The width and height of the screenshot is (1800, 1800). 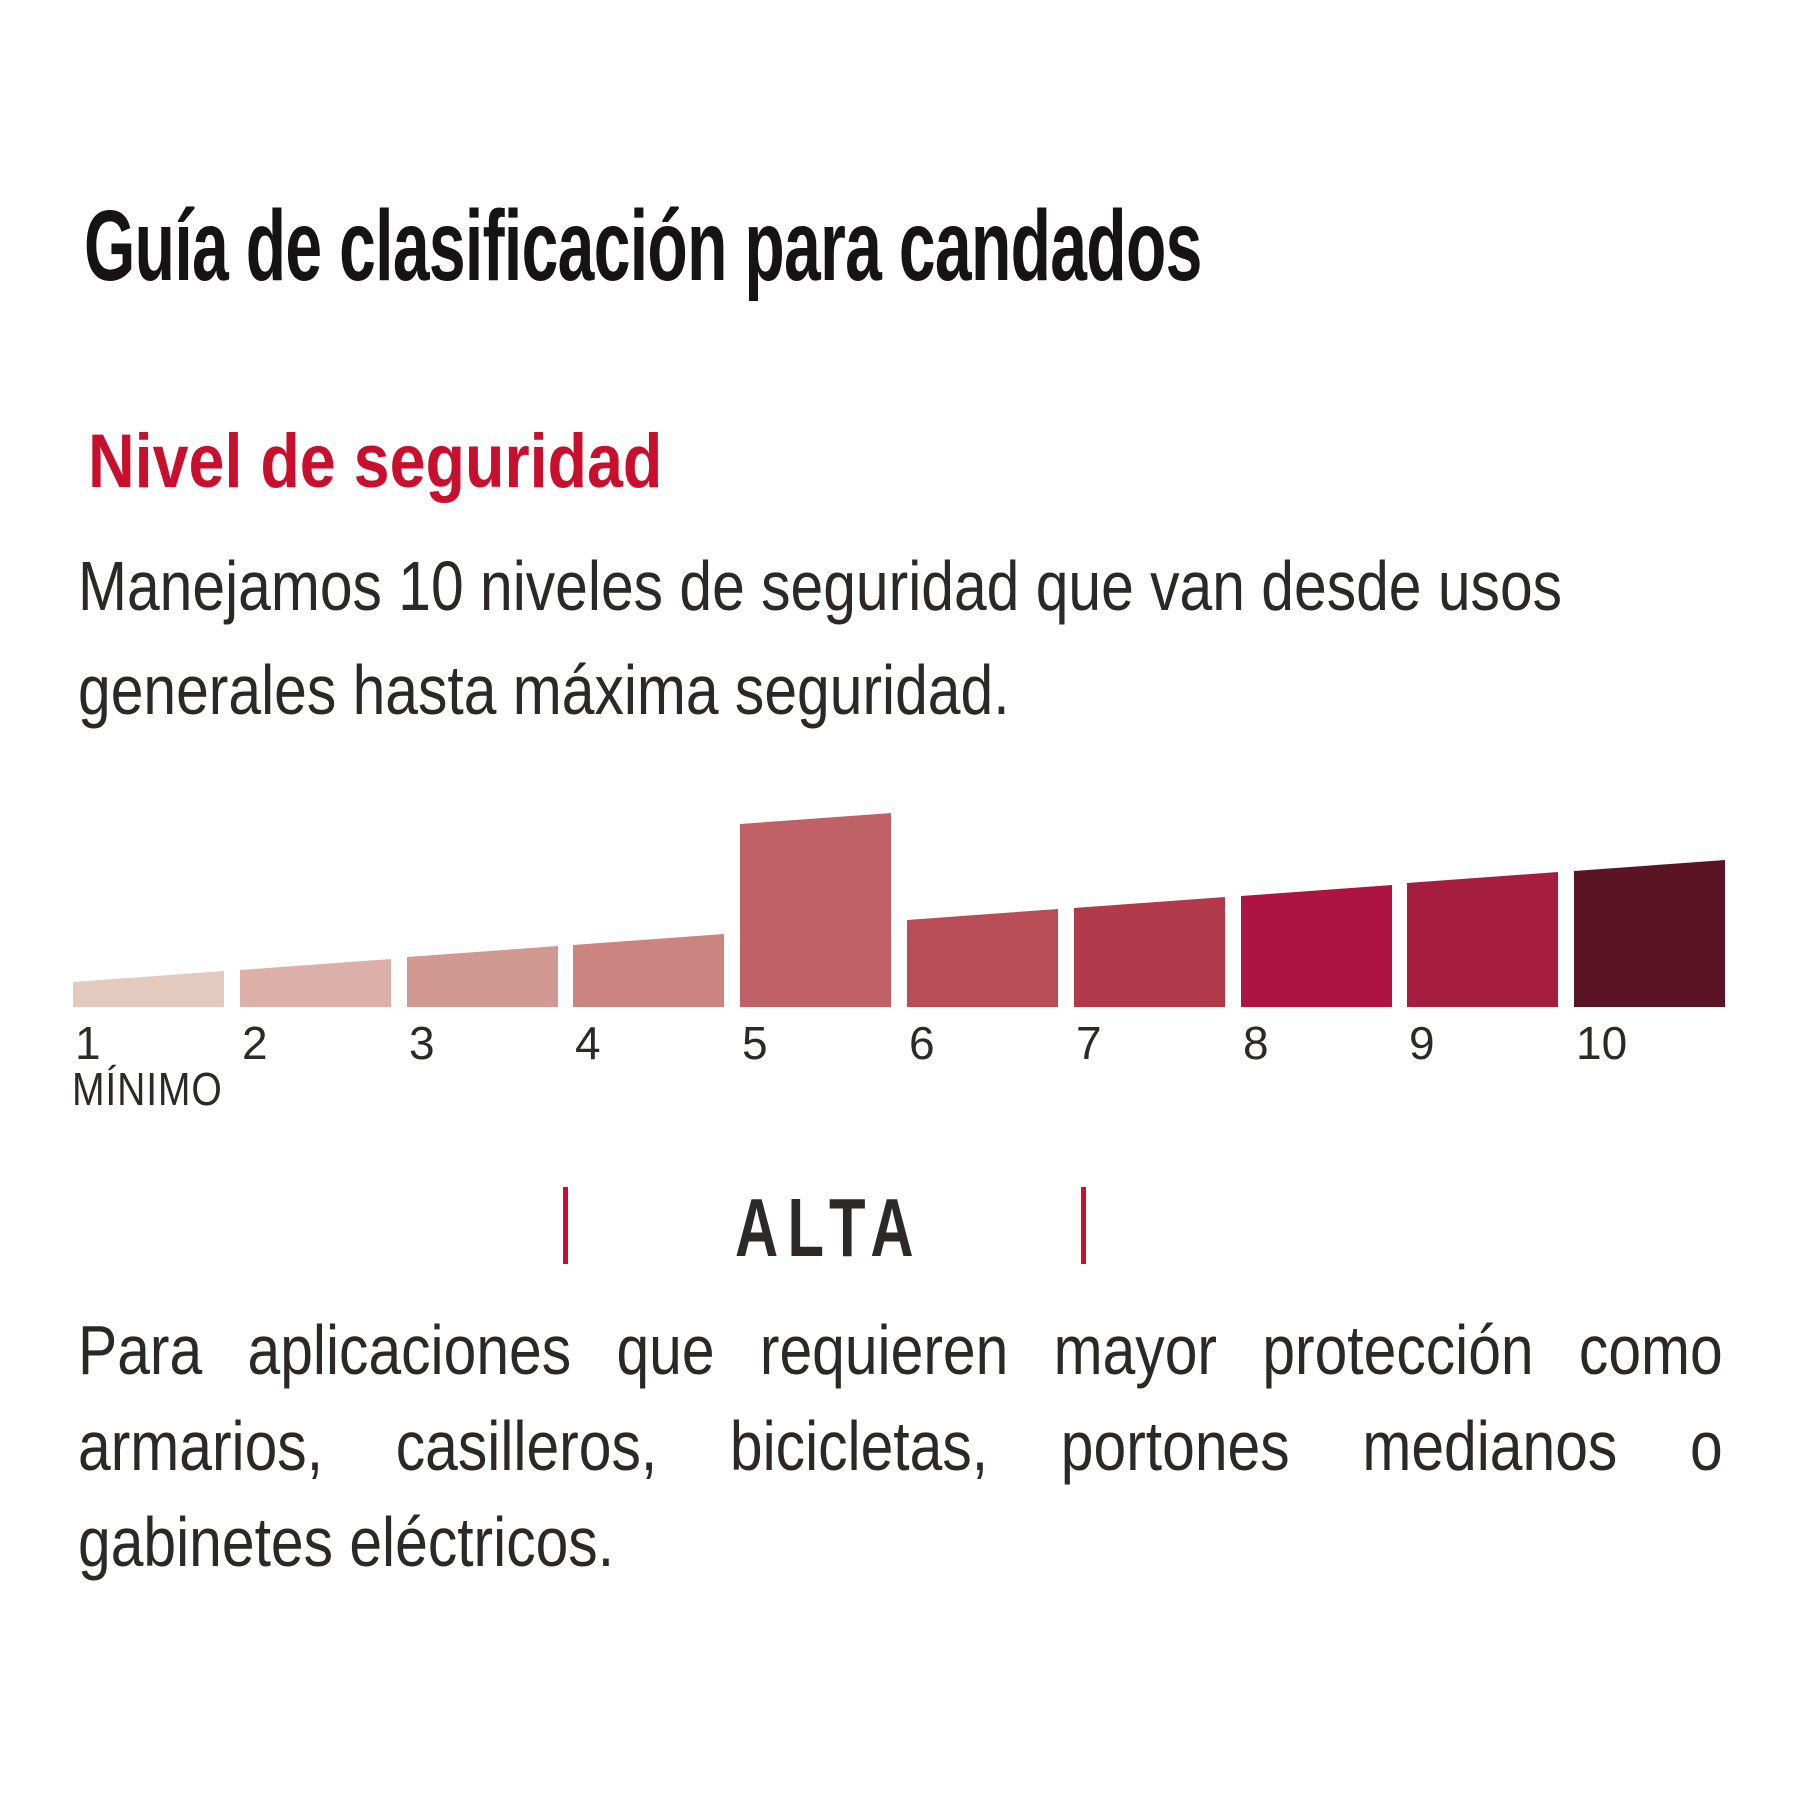 What do you see at coordinates (1256, 1043) in the screenshot?
I see `bar-label-8: 8` at bounding box center [1256, 1043].